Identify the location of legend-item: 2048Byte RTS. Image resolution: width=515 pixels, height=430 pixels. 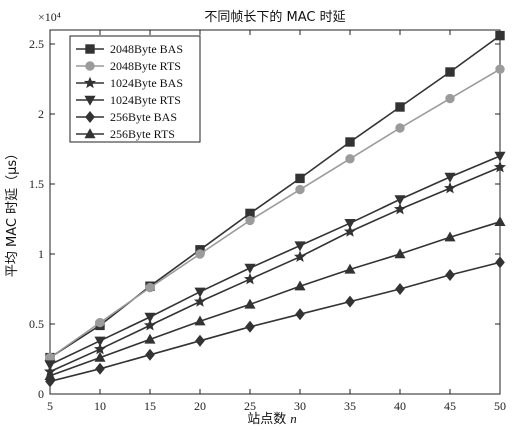
(128, 66).